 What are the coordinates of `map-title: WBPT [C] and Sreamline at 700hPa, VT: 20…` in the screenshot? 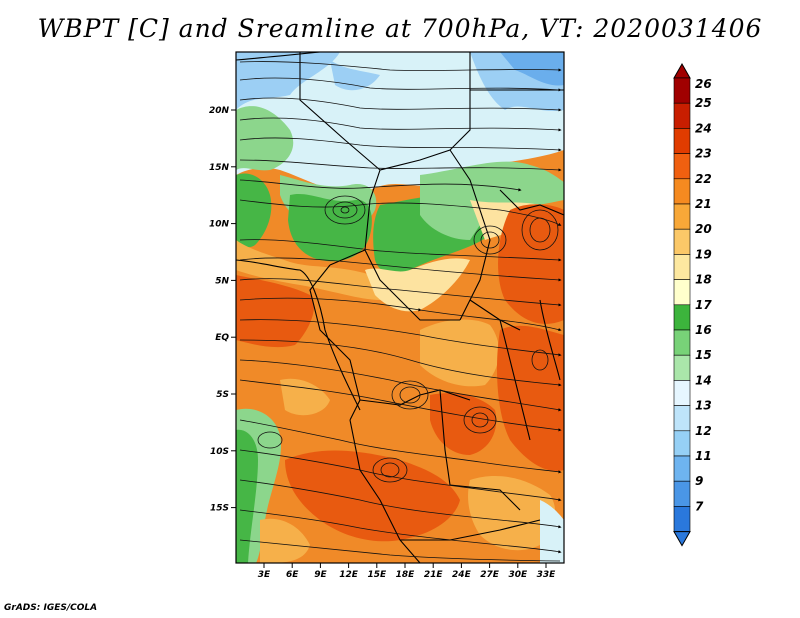 It's located at (400, 28).